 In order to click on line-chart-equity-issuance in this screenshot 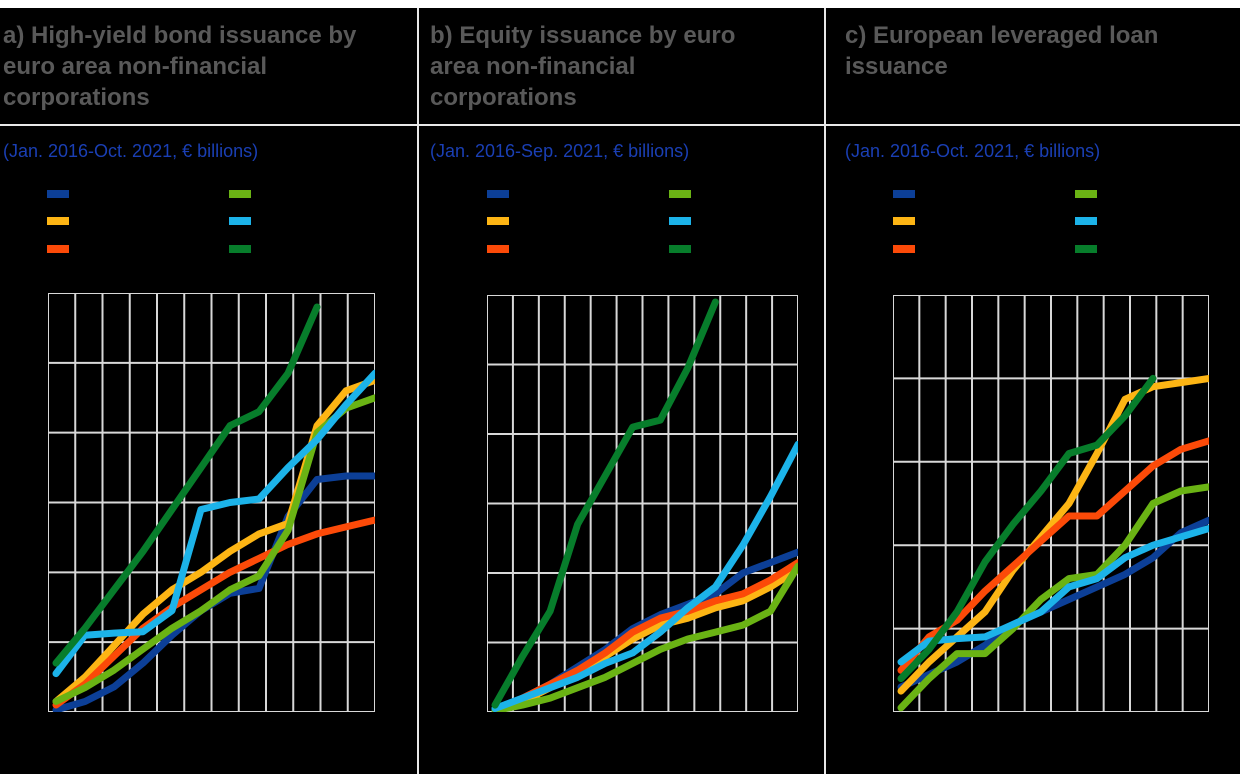, I will do `click(642, 503)`.